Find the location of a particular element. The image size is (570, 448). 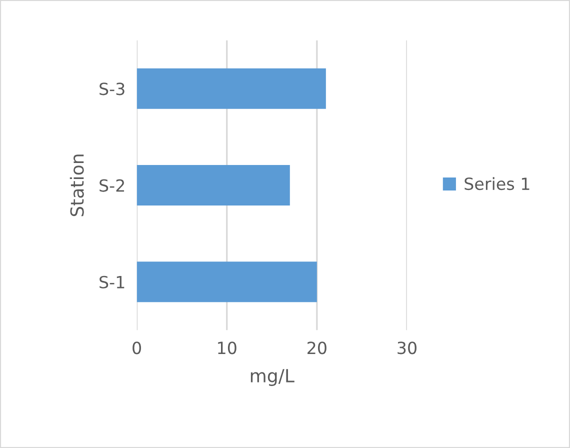

x-tick-label: 30 is located at coordinates (407, 348).